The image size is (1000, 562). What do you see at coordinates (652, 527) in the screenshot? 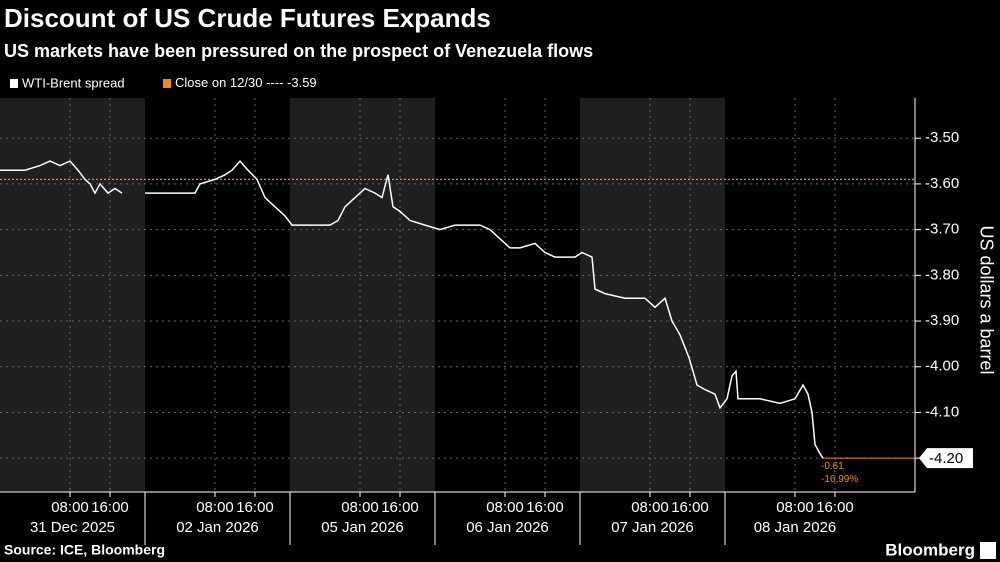
I see `session-label: 07 Jan 2026` at bounding box center [652, 527].